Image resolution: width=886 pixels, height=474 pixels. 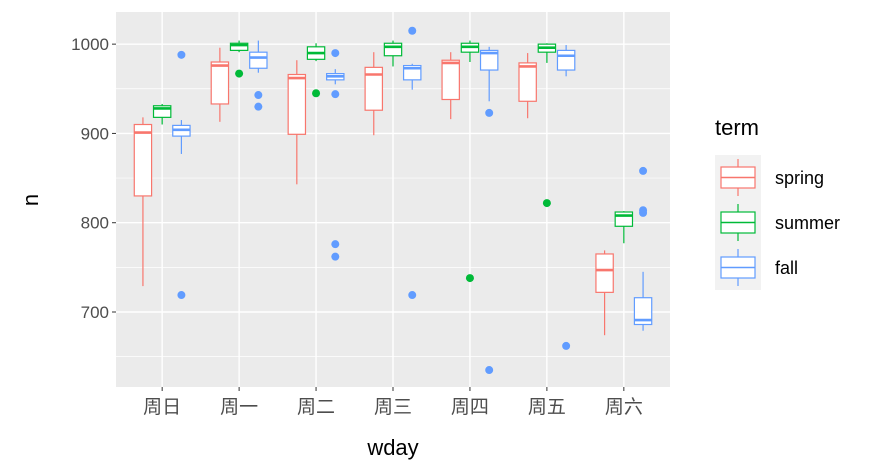 What do you see at coordinates (316, 407) in the screenshot?
I see `x-tick-label: 周二` at bounding box center [316, 407].